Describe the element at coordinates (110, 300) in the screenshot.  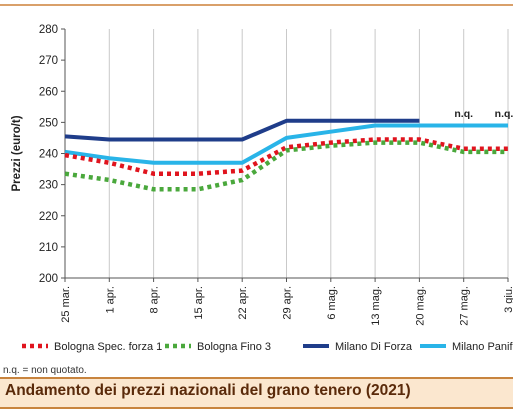
I see `x-tick-label: 1 apr.` at that location.